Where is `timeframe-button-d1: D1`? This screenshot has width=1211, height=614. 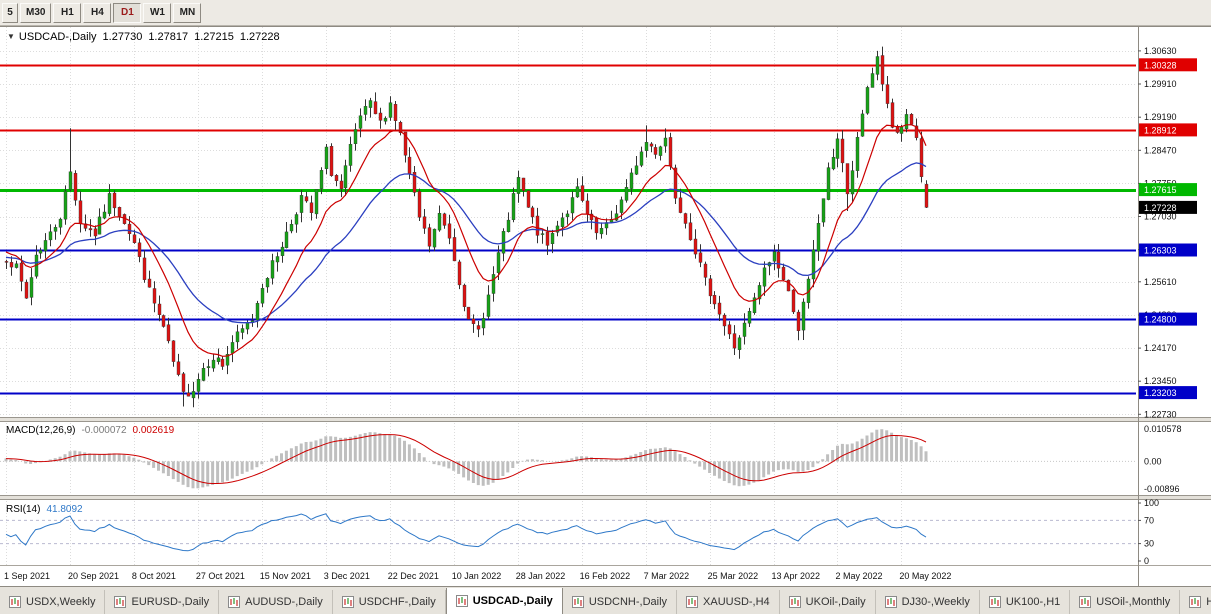 timeframe-button-d1: D1 is located at coordinates (127, 12).